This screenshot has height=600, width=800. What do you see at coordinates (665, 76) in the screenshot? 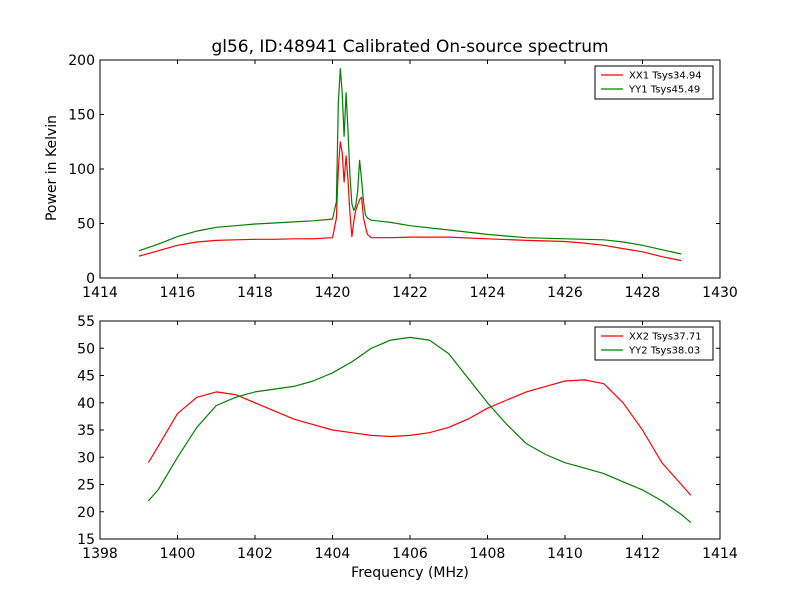
I see `legend-entry: XX1 Tsys34.94` at bounding box center [665, 76].